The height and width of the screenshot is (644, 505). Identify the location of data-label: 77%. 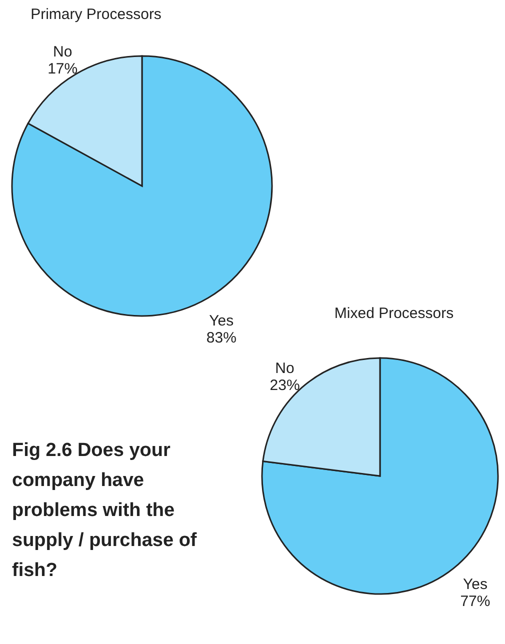
(475, 601).